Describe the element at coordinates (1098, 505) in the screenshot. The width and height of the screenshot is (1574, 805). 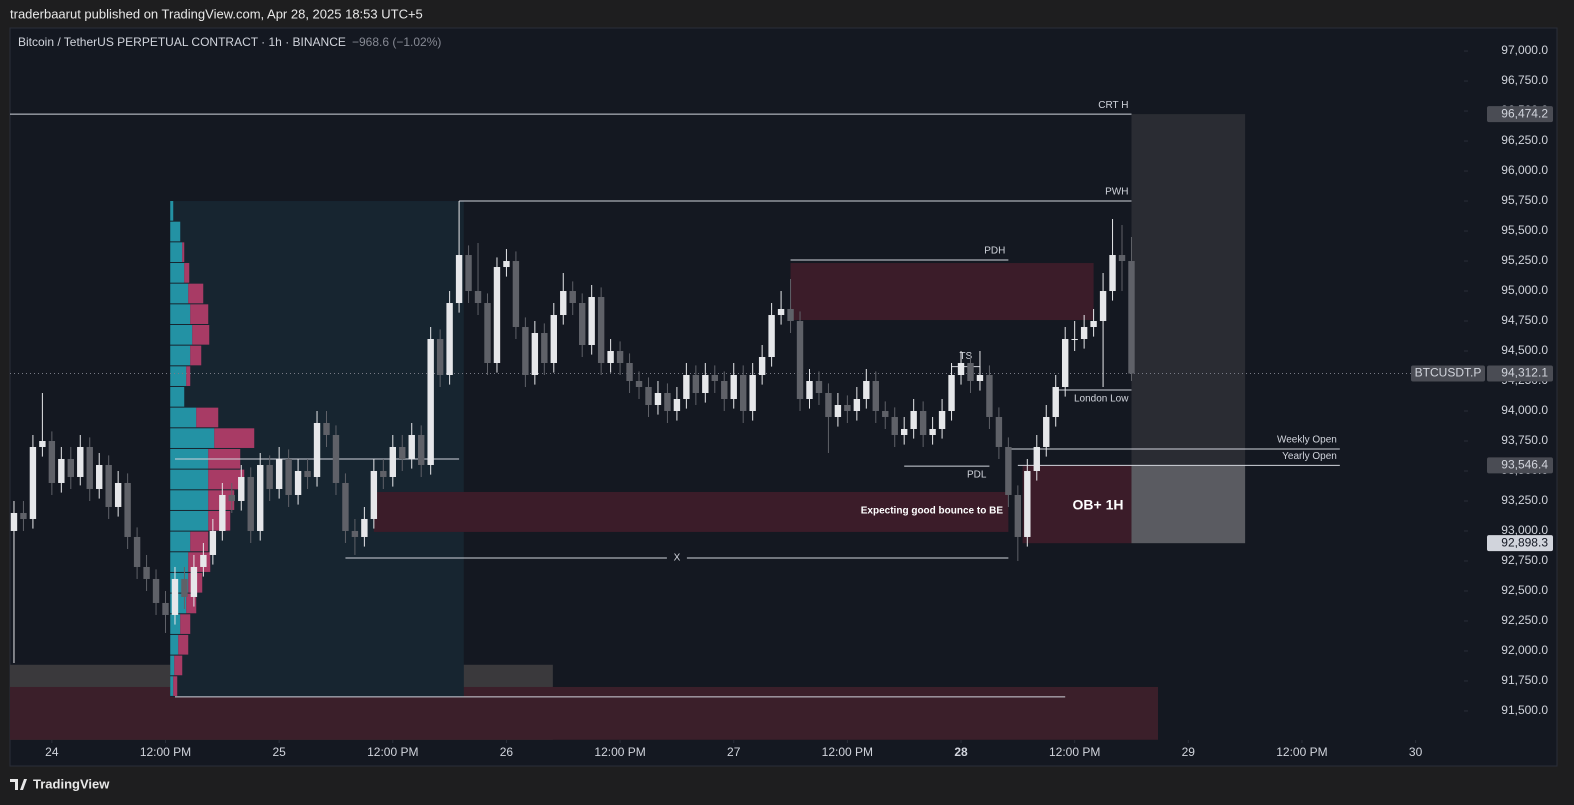
I see `annotation: OB+ 1H` at that location.